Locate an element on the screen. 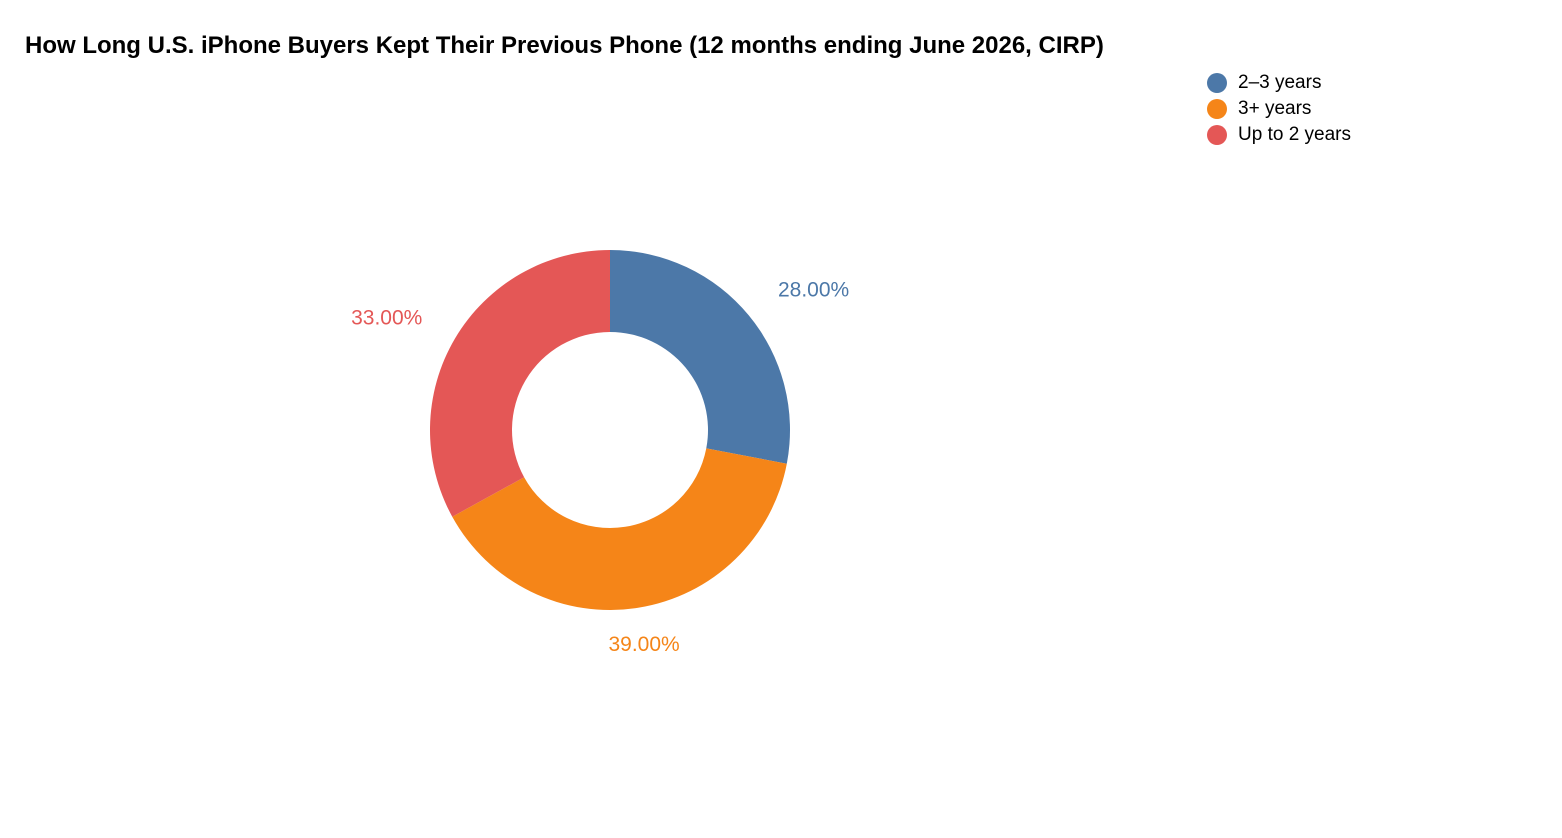 This screenshot has height=838, width=1562. legend-label-2-3-years: 2–3 years is located at coordinates (1280, 82).